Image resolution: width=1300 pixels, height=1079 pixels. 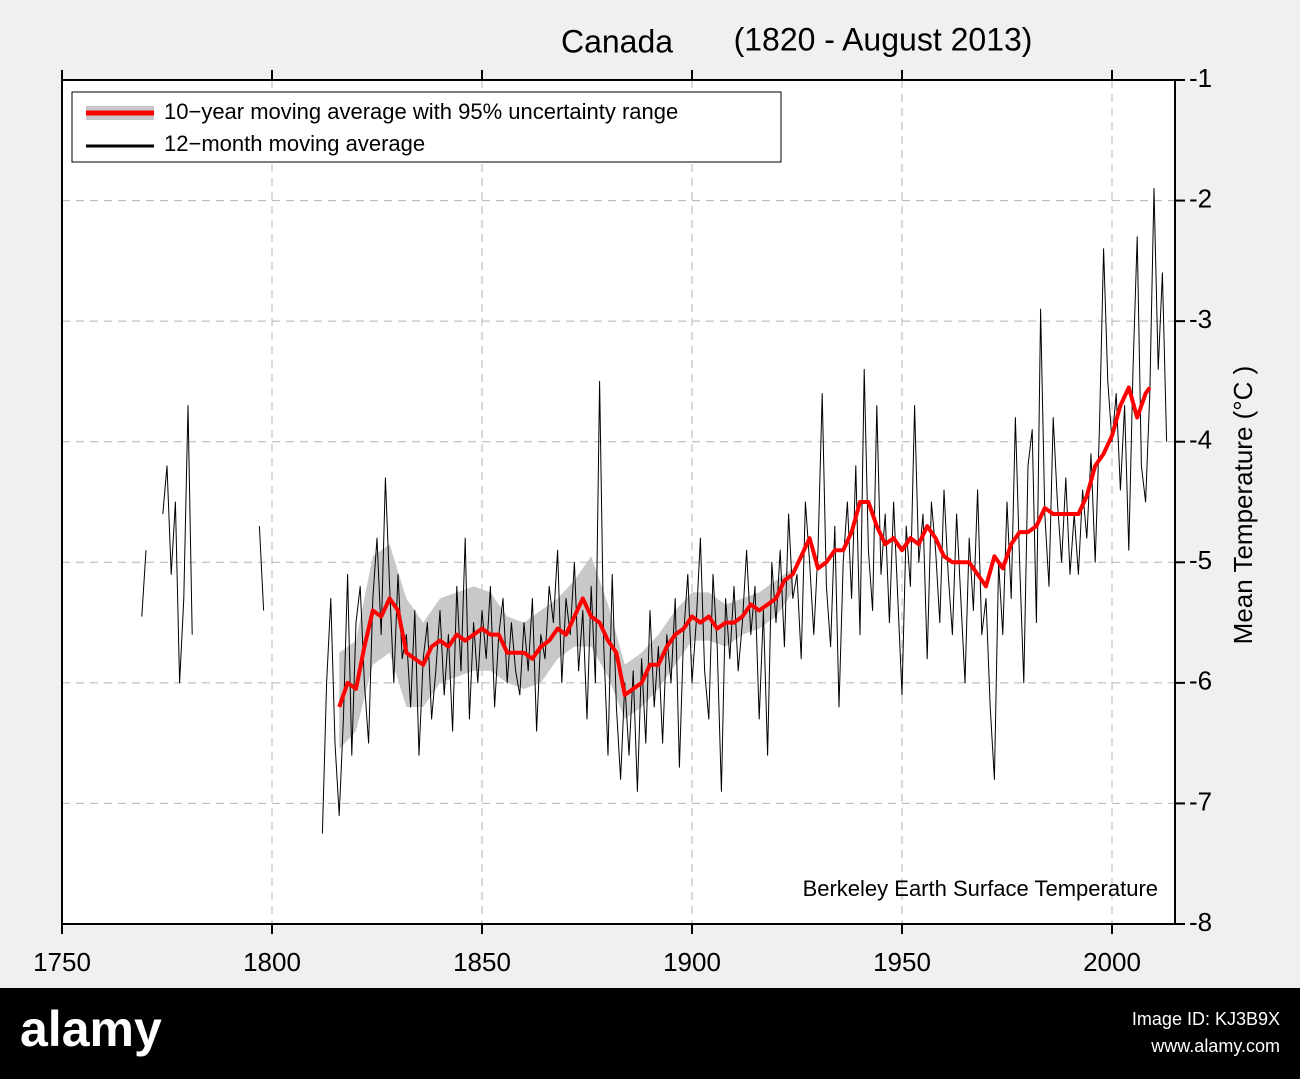 I want to click on watermark-brand: alamy, so click(x=91, y=1029).